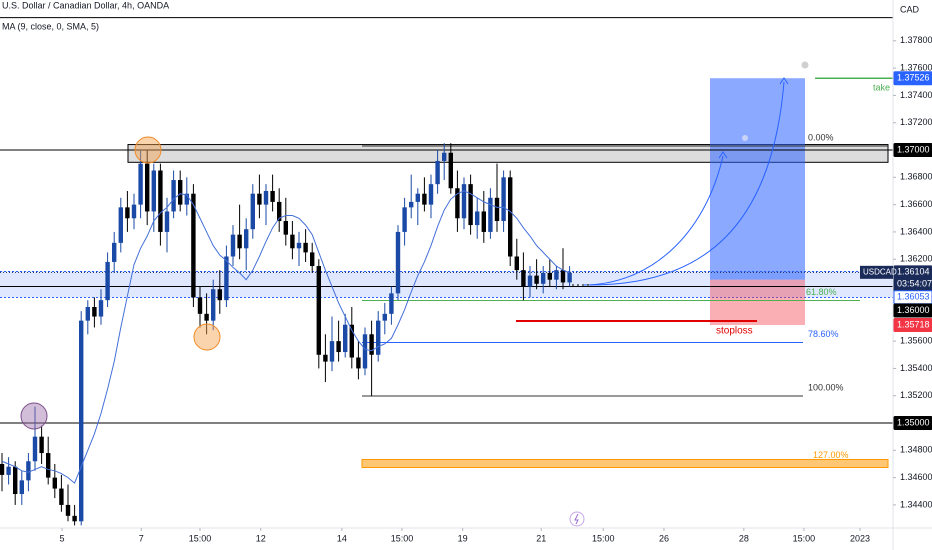 The image size is (932, 550). What do you see at coordinates (916, 122) in the screenshot?
I see `y-tick-label: 1.37200` at bounding box center [916, 122].